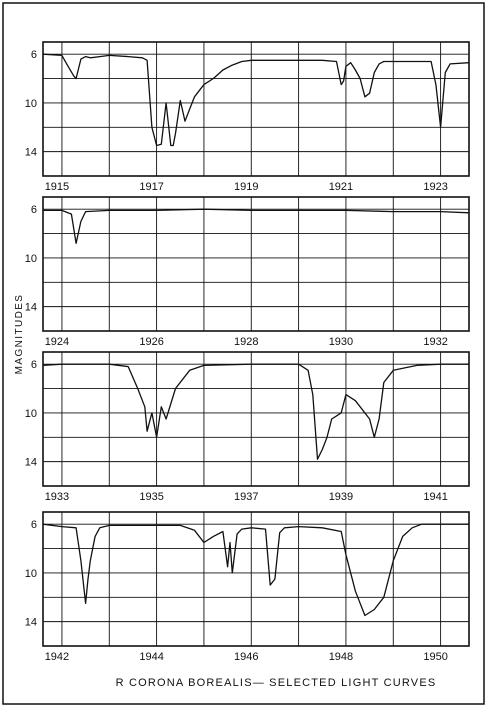  I want to click on x-tick-label: 1930, so click(341, 342).